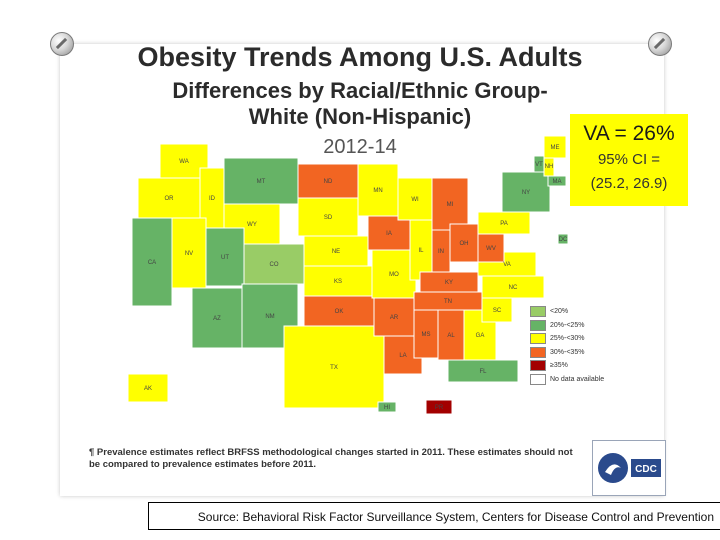  I want to click on legend-item: <20%, so click(567, 312).